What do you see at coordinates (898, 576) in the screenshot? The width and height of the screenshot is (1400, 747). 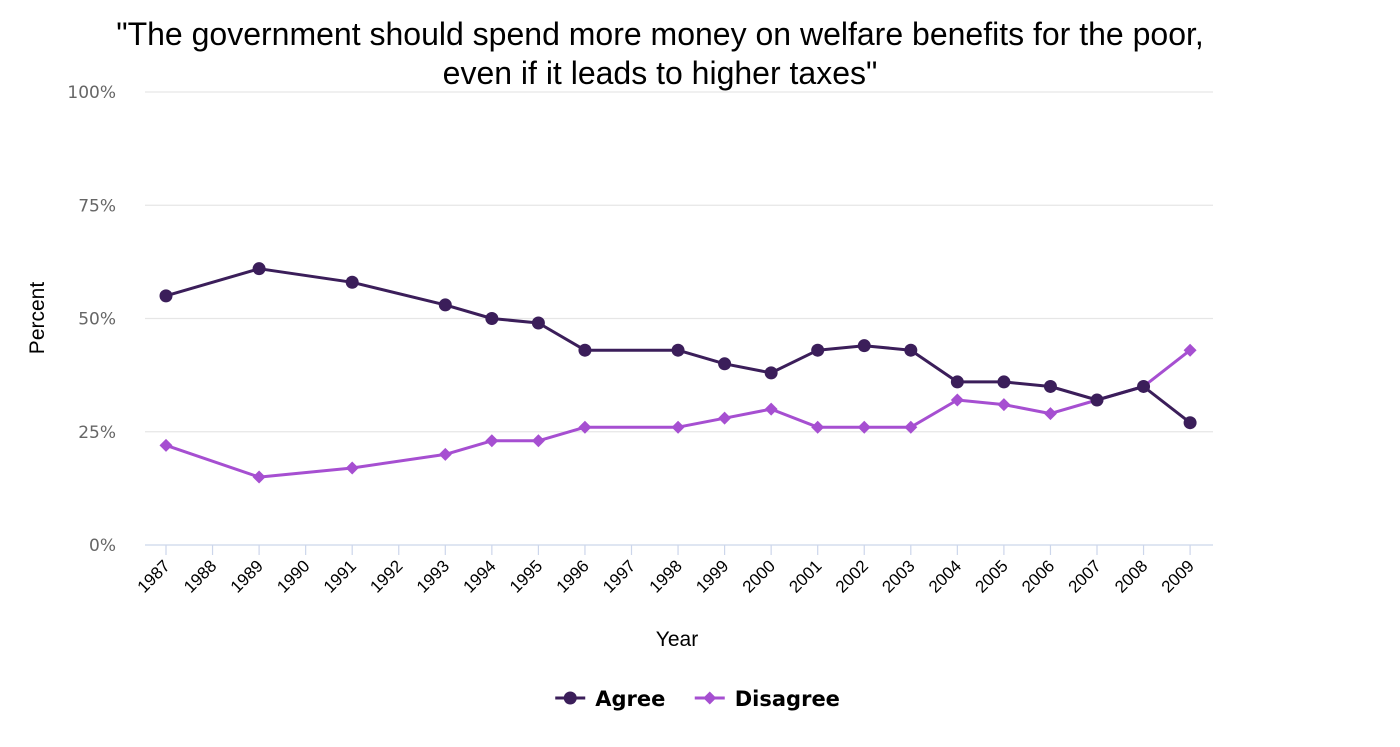 I see `x-tick-label: 2003` at bounding box center [898, 576].